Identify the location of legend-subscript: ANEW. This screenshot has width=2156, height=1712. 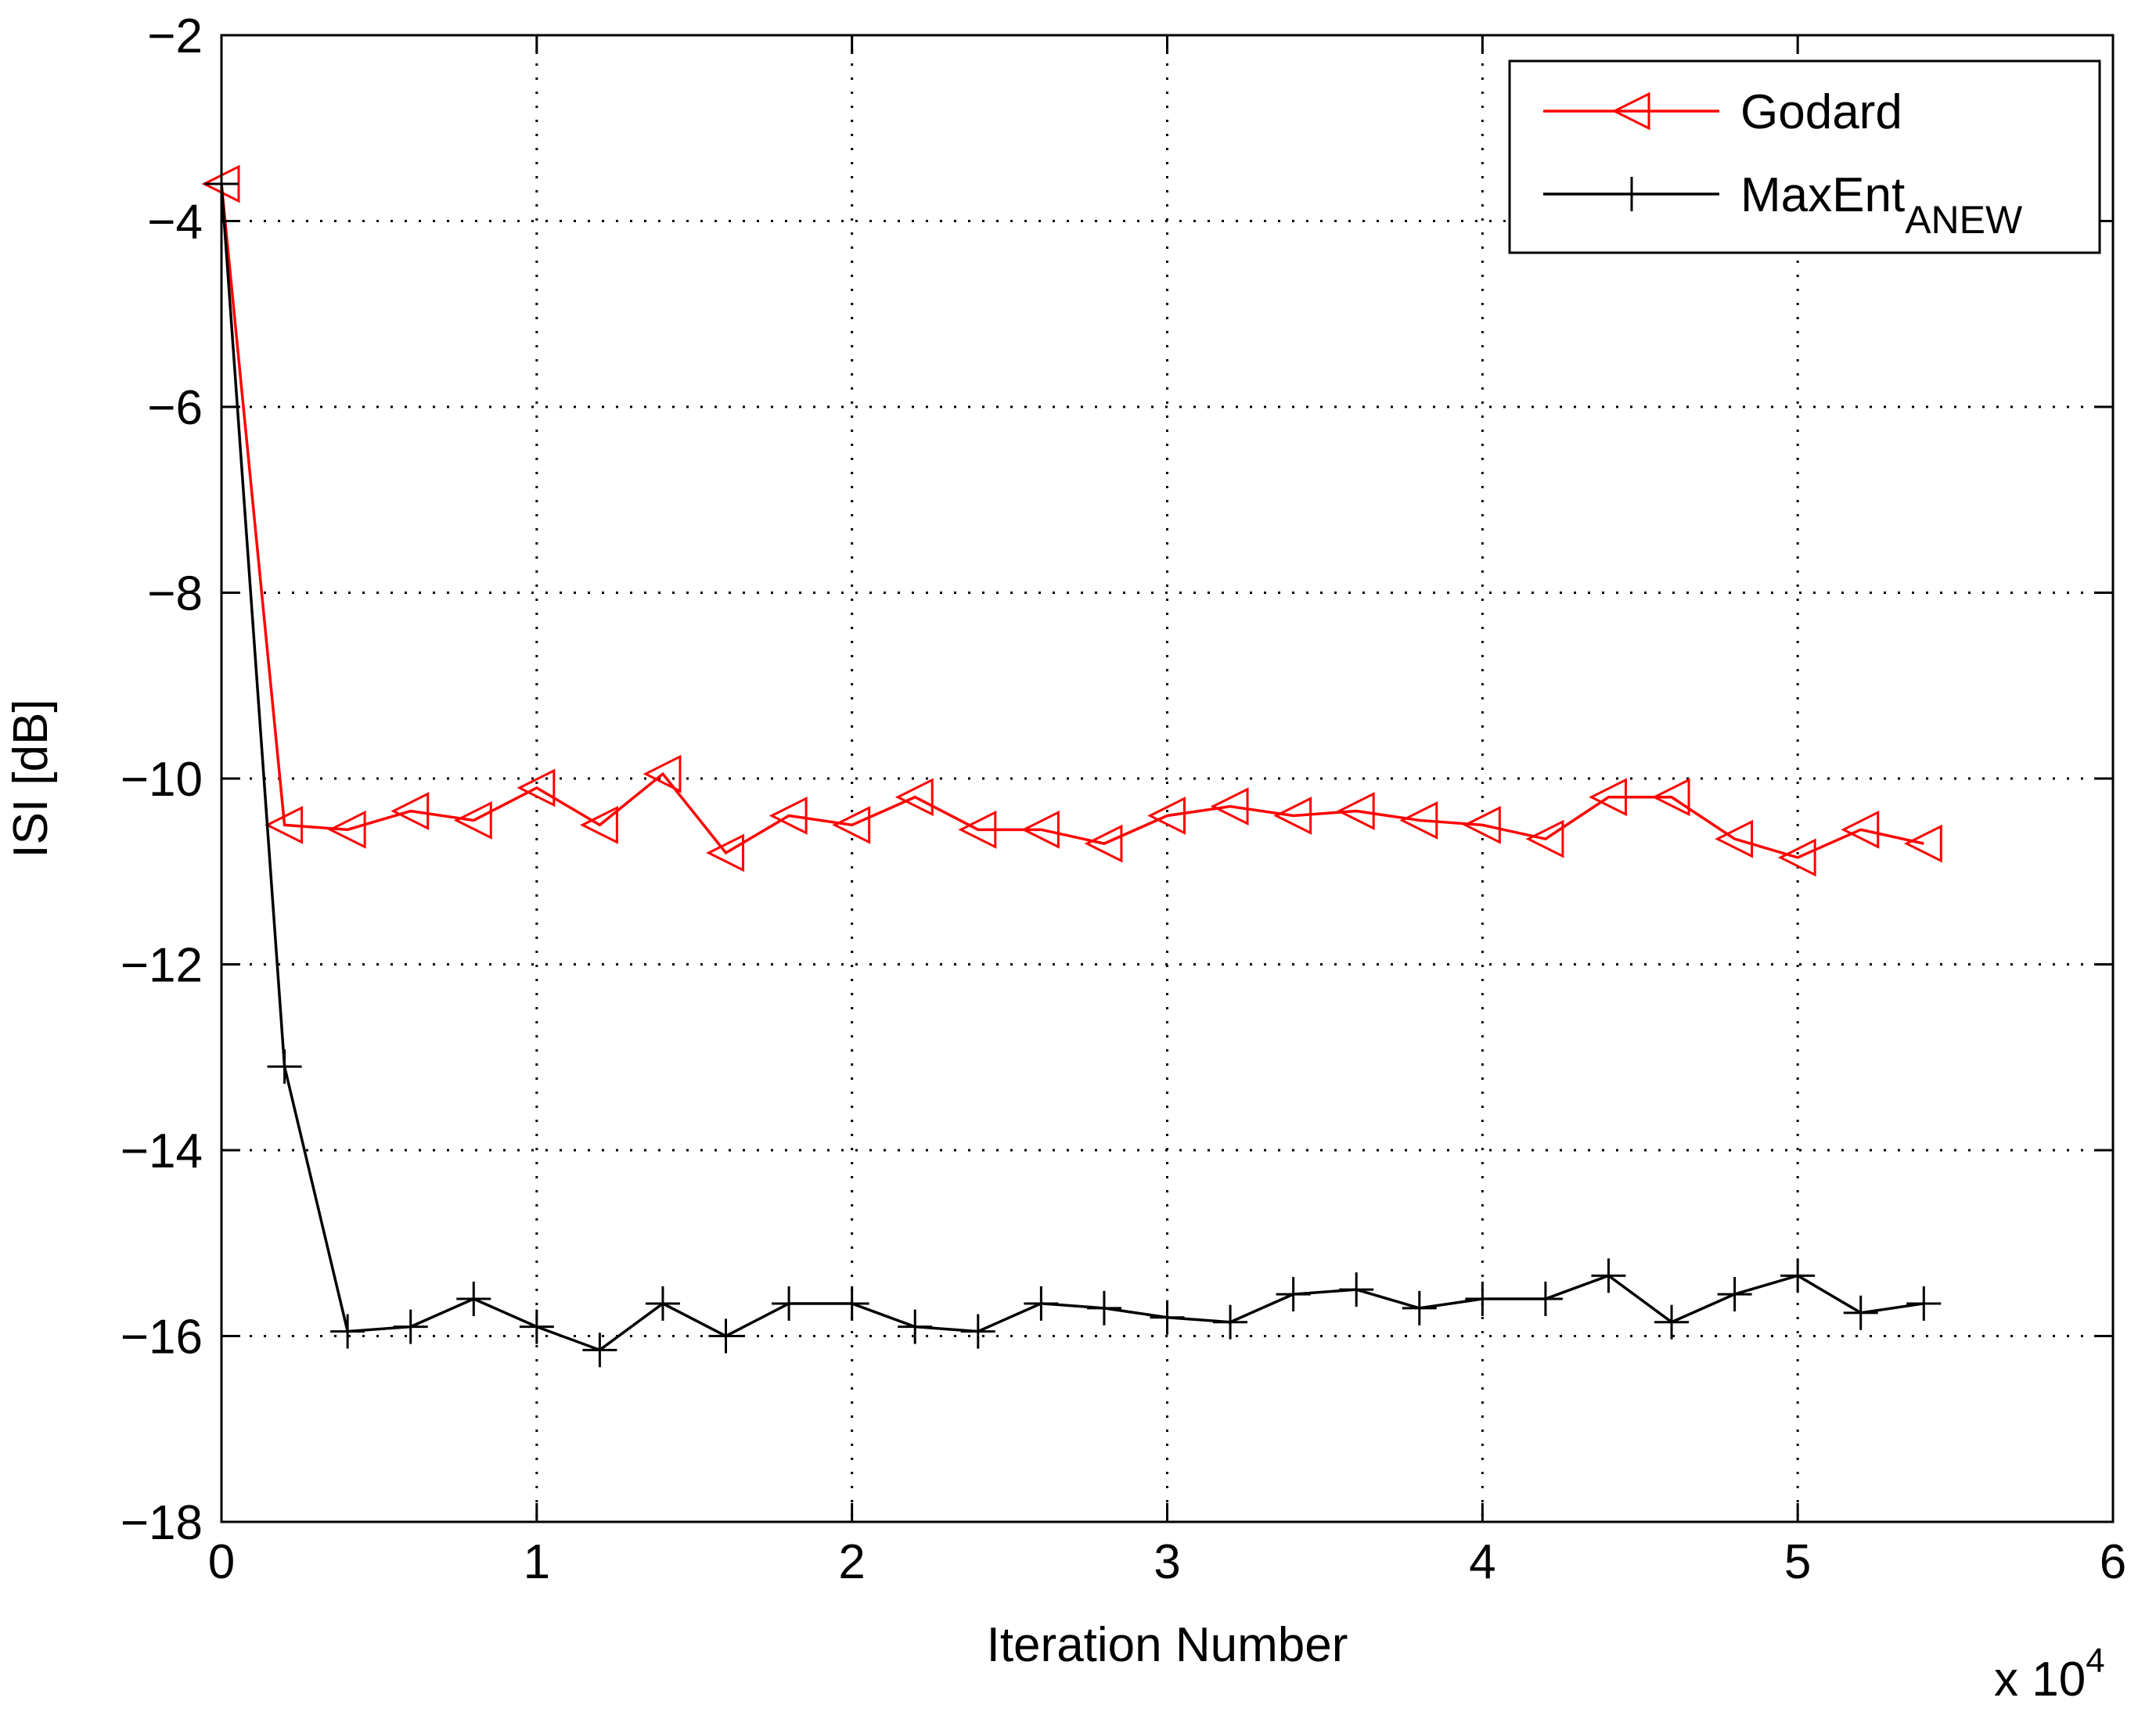
(1964, 220).